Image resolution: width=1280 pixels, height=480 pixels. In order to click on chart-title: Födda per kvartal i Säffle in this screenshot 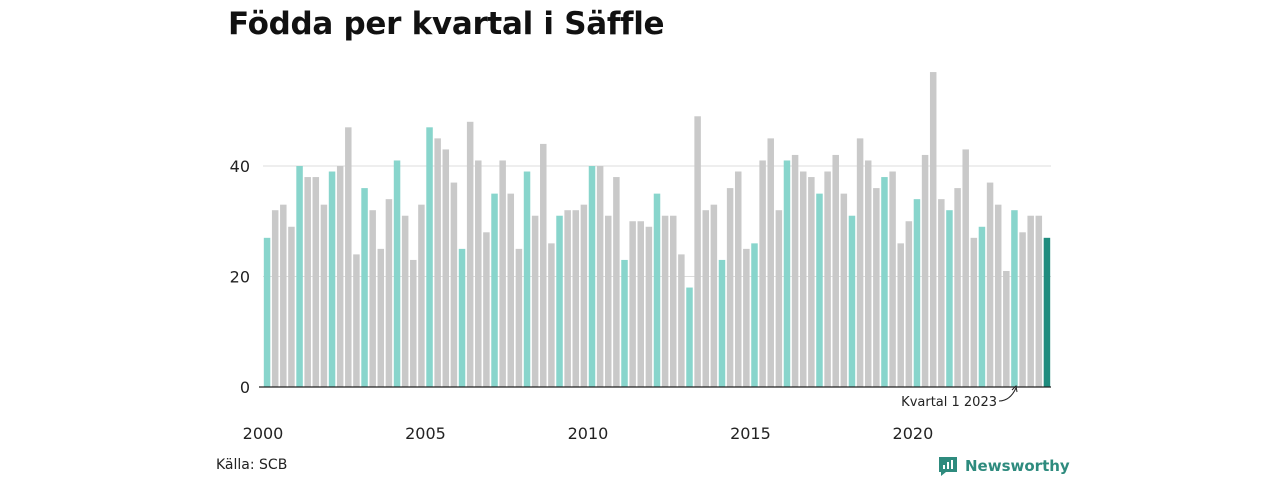, I will do `click(446, 24)`.